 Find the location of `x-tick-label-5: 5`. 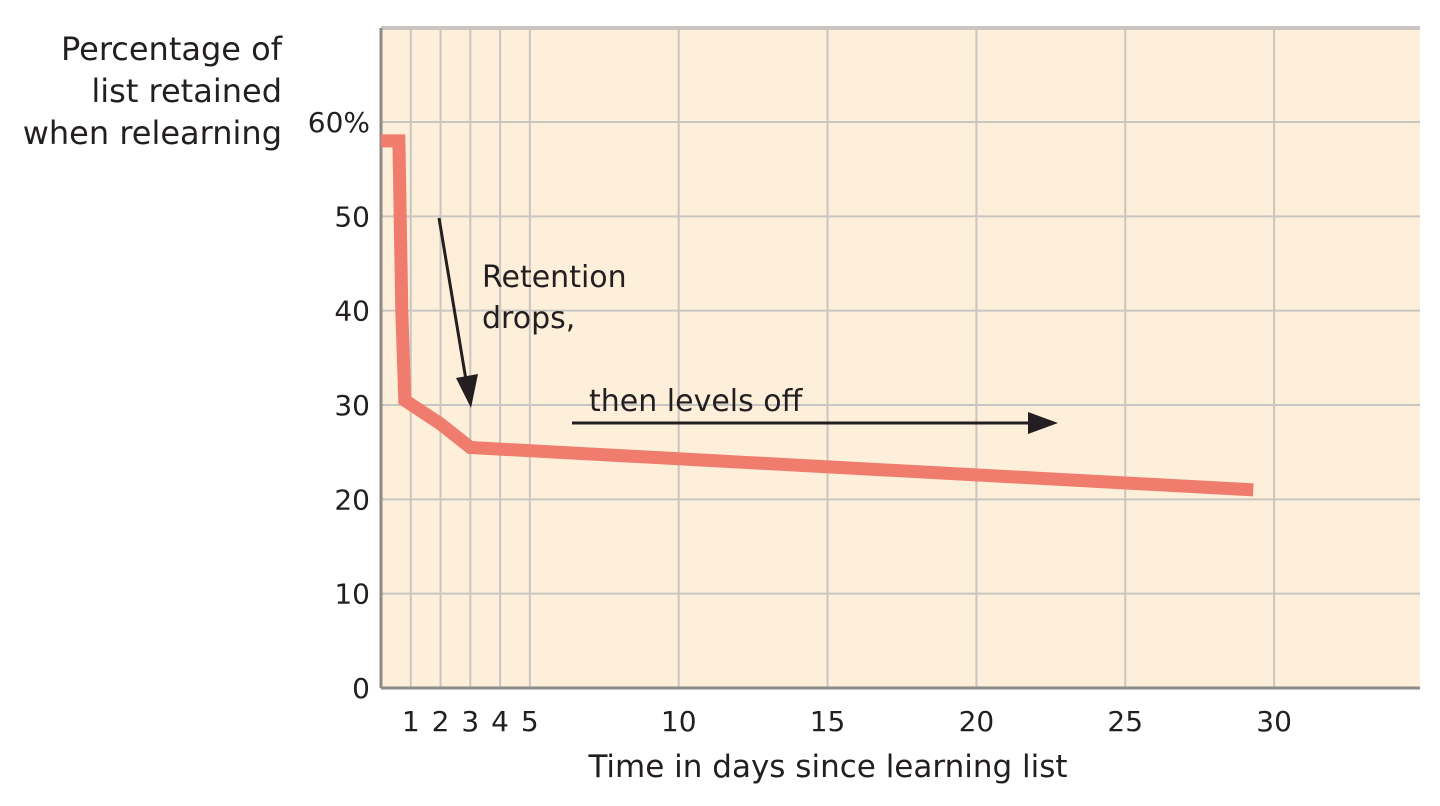

x-tick-label-5: 5 is located at coordinates (530, 721).